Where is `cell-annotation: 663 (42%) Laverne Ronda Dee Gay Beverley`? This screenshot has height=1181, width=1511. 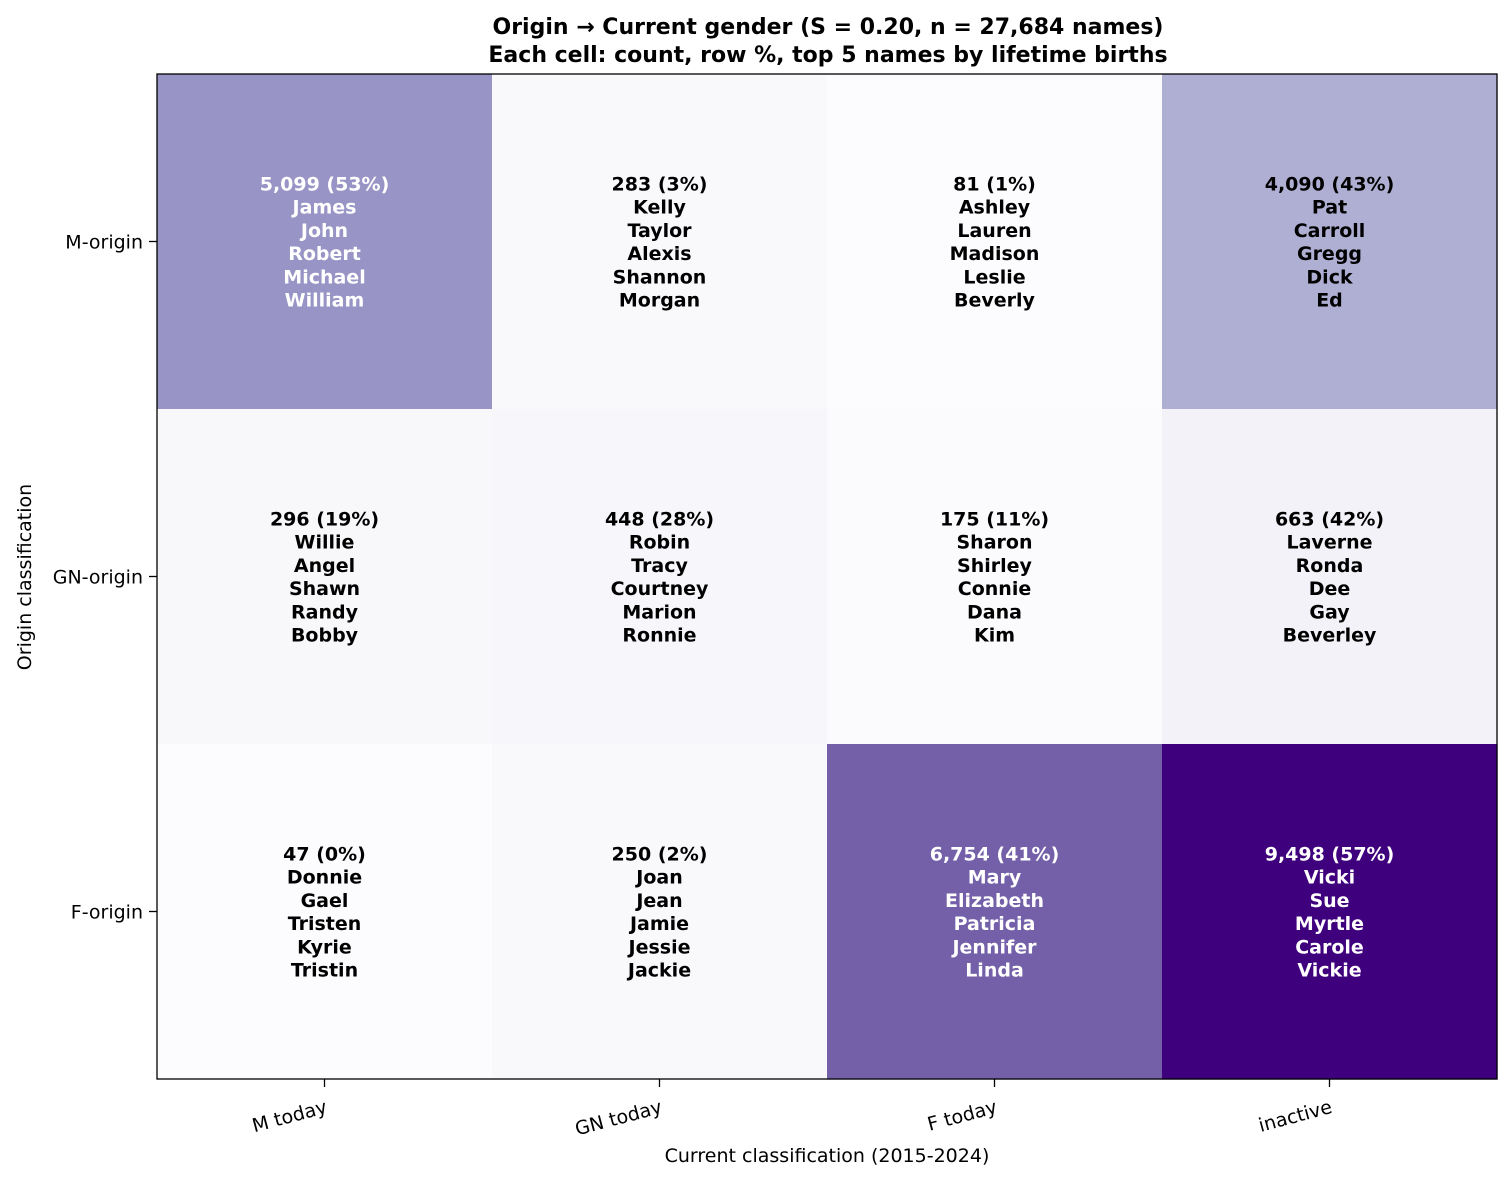
cell-annotation: 663 (42%) Laverne Ronda Dee Gay Beverley is located at coordinates (1329, 578).